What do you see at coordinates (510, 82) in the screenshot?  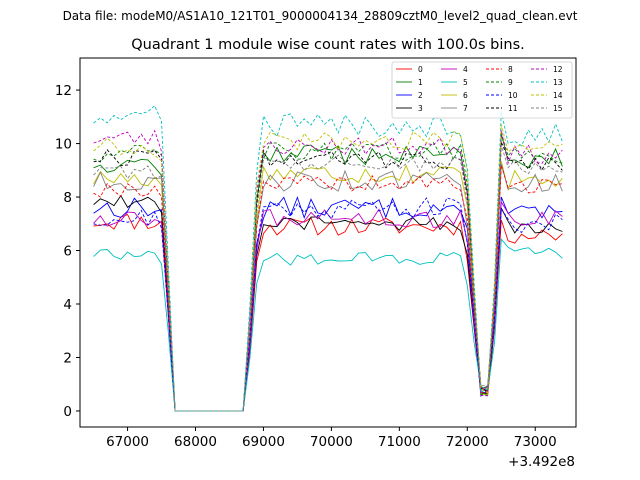 I see `legend-label-9: 9` at bounding box center [510, 82].